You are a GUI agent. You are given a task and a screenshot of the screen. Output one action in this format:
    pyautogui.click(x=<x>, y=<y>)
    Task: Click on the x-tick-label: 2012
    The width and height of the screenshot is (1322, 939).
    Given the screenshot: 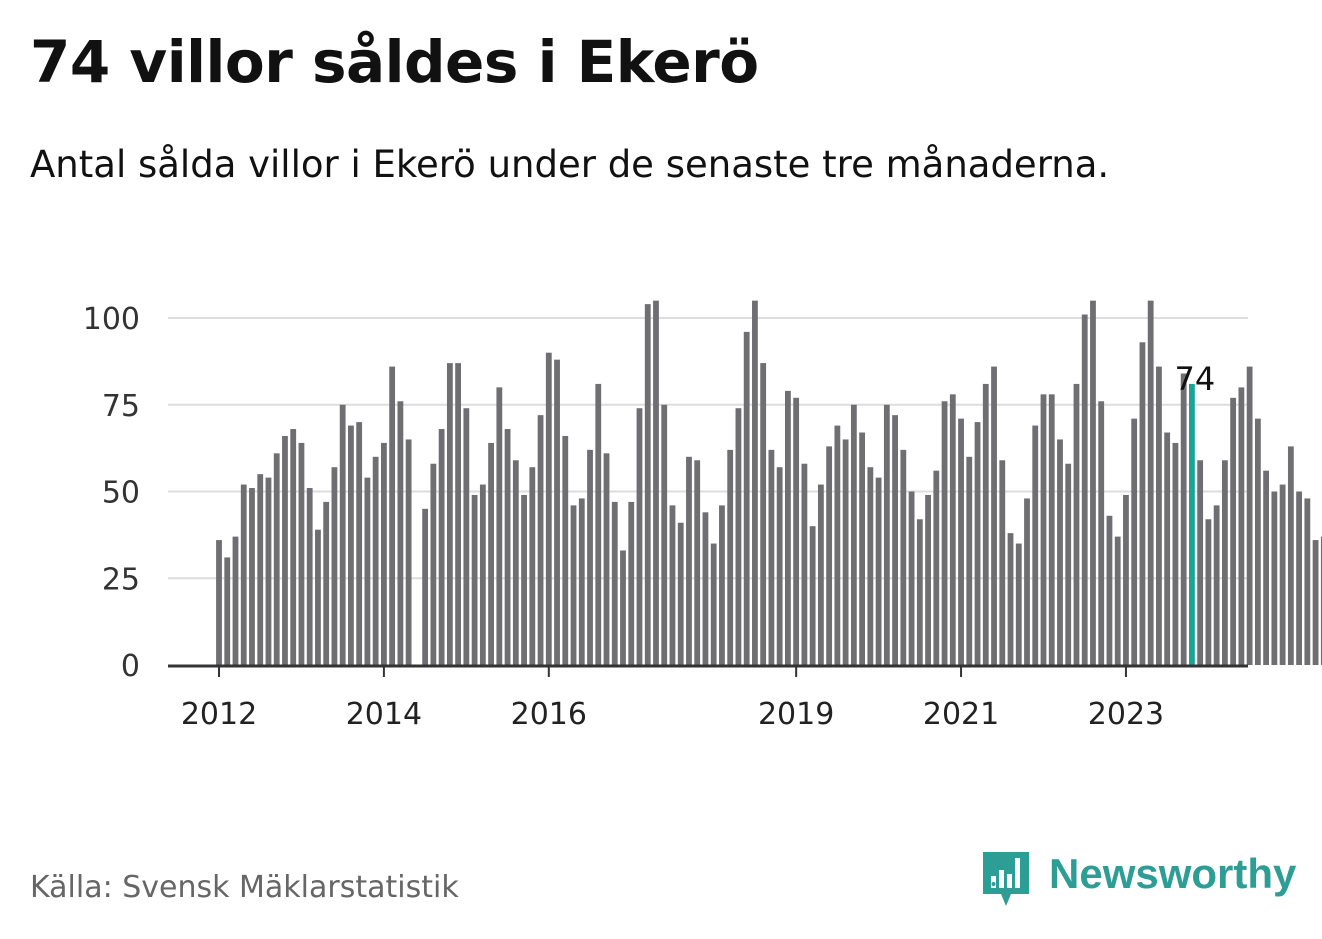 What is the action you would take?
    pyautogui.click(x=219, y=714)
    